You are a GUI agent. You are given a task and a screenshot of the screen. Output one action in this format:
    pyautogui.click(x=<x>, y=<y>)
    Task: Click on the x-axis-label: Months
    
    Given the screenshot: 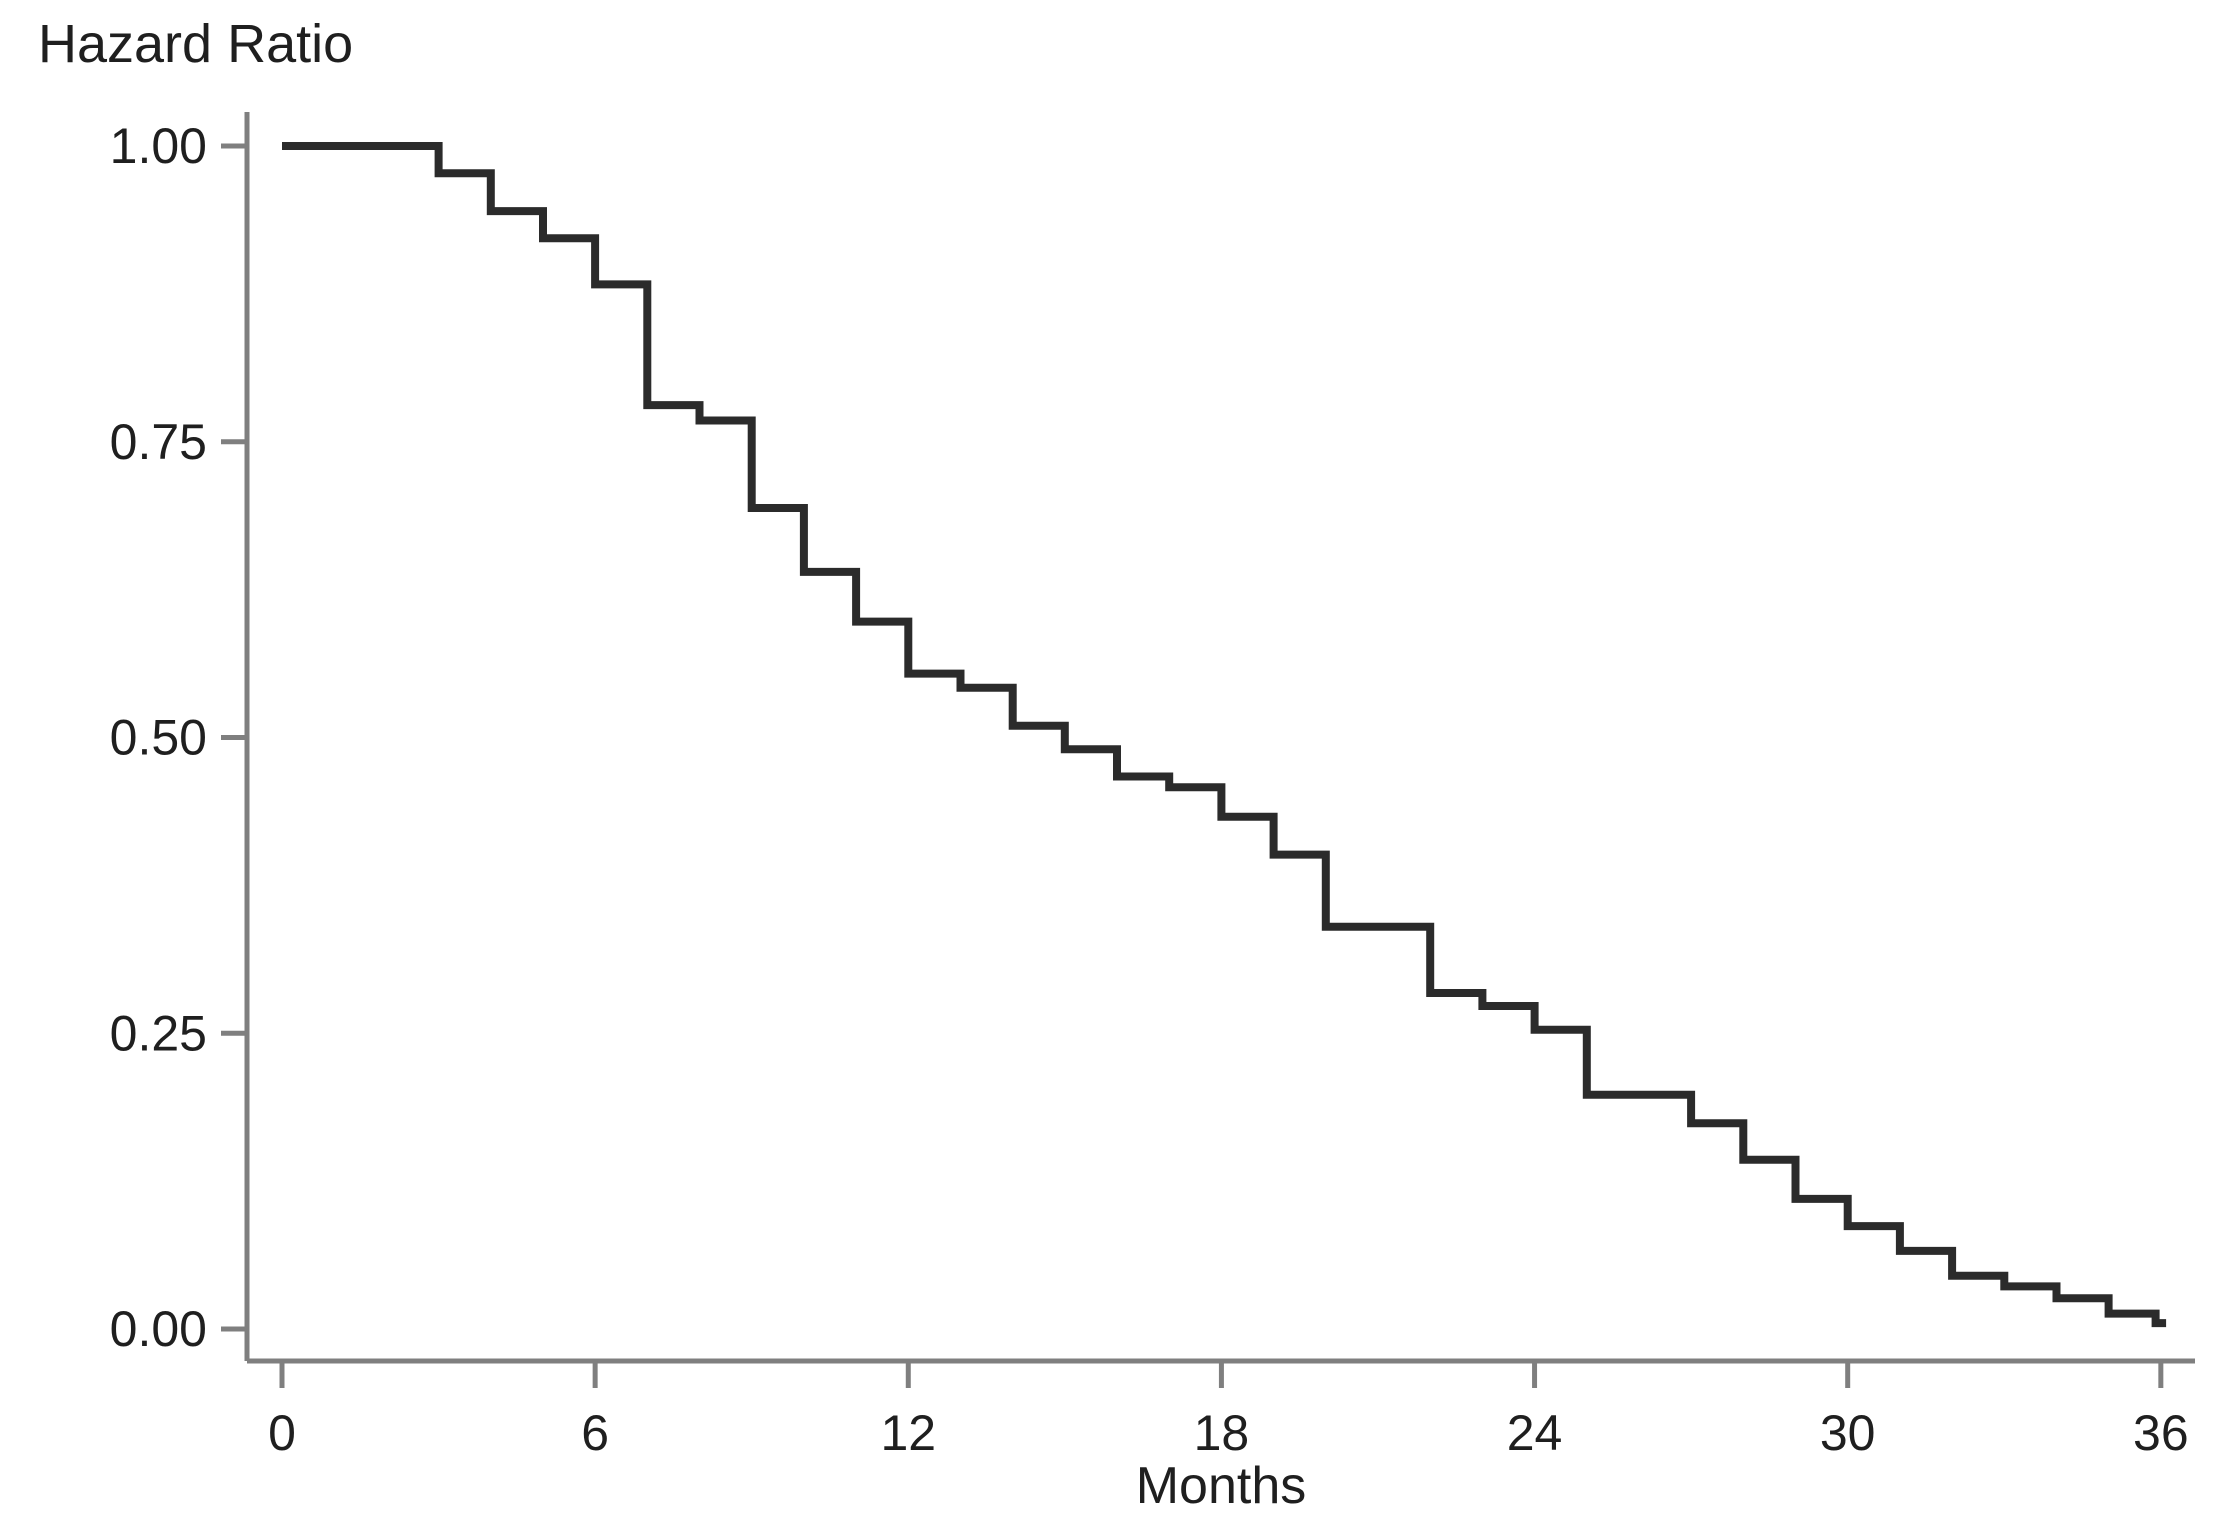 What is the action you would take?
    pyautogui.click(x=1221, y=1486)
    